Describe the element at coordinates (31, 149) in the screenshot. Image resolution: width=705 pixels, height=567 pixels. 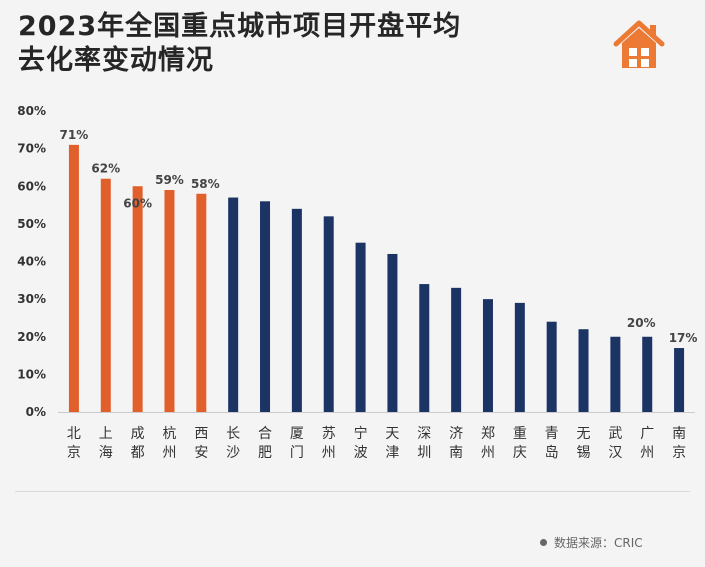
I see `y-tick-label: 70%` at that location.